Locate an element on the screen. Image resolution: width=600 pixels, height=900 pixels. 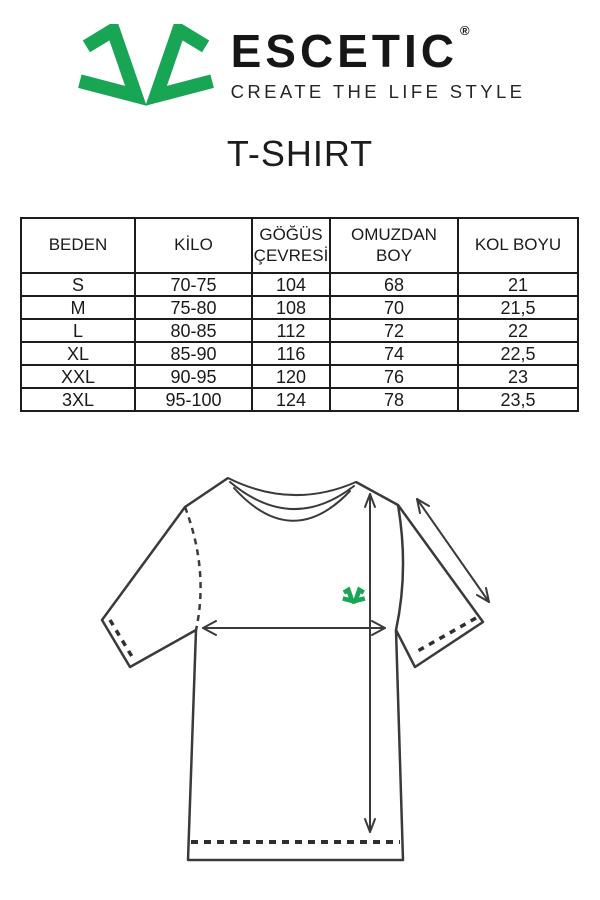
size-cell: 74 is located at coordinates (394, 353).